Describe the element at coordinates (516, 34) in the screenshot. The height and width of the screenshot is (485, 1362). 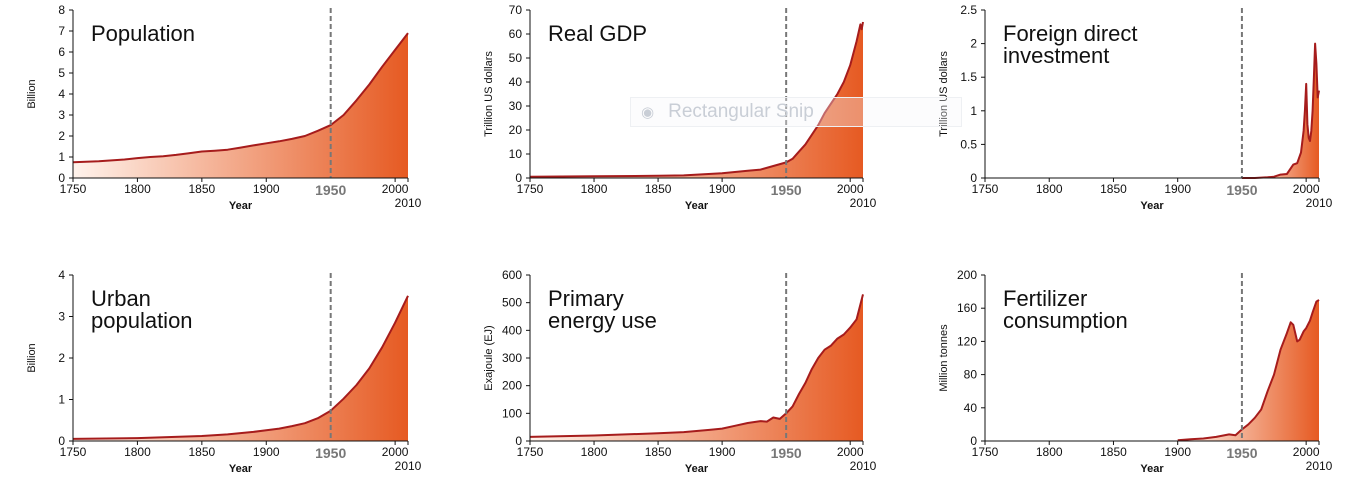
I see `y-tick-label: 60` at that location.